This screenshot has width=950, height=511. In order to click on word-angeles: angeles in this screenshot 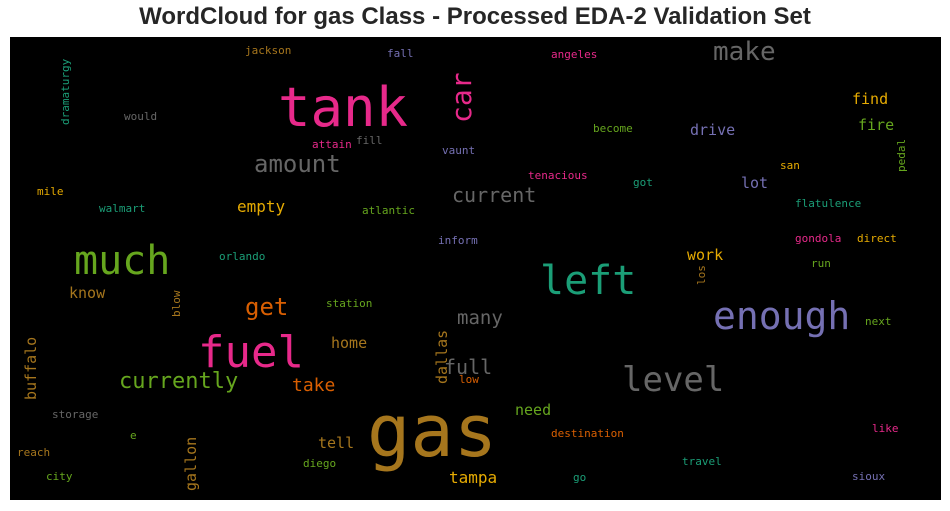, I will do `click(574, 54)`.